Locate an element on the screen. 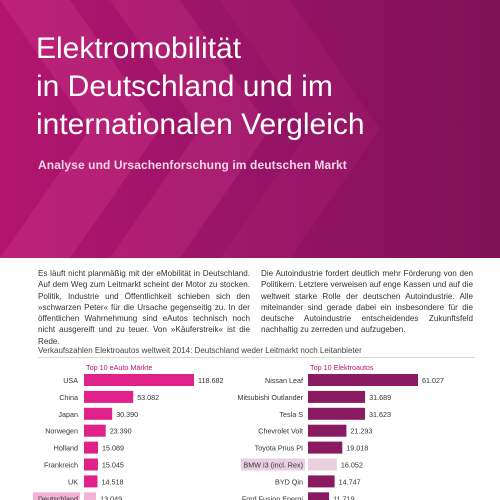 The height and width of the screenshot is (500, 500). title-line: internationalen Vergleich is located at coordinates (200, 124).